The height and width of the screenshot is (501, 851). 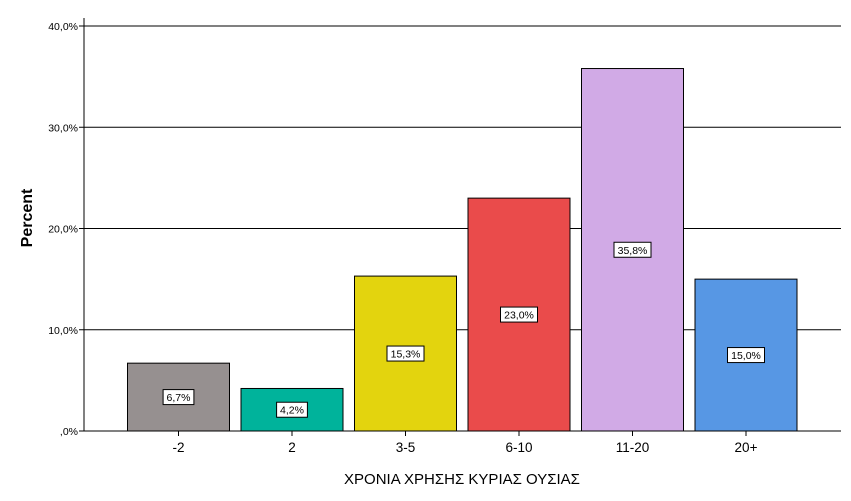 I want to click on data-label: 35,8%, so click(x=633, y=251).